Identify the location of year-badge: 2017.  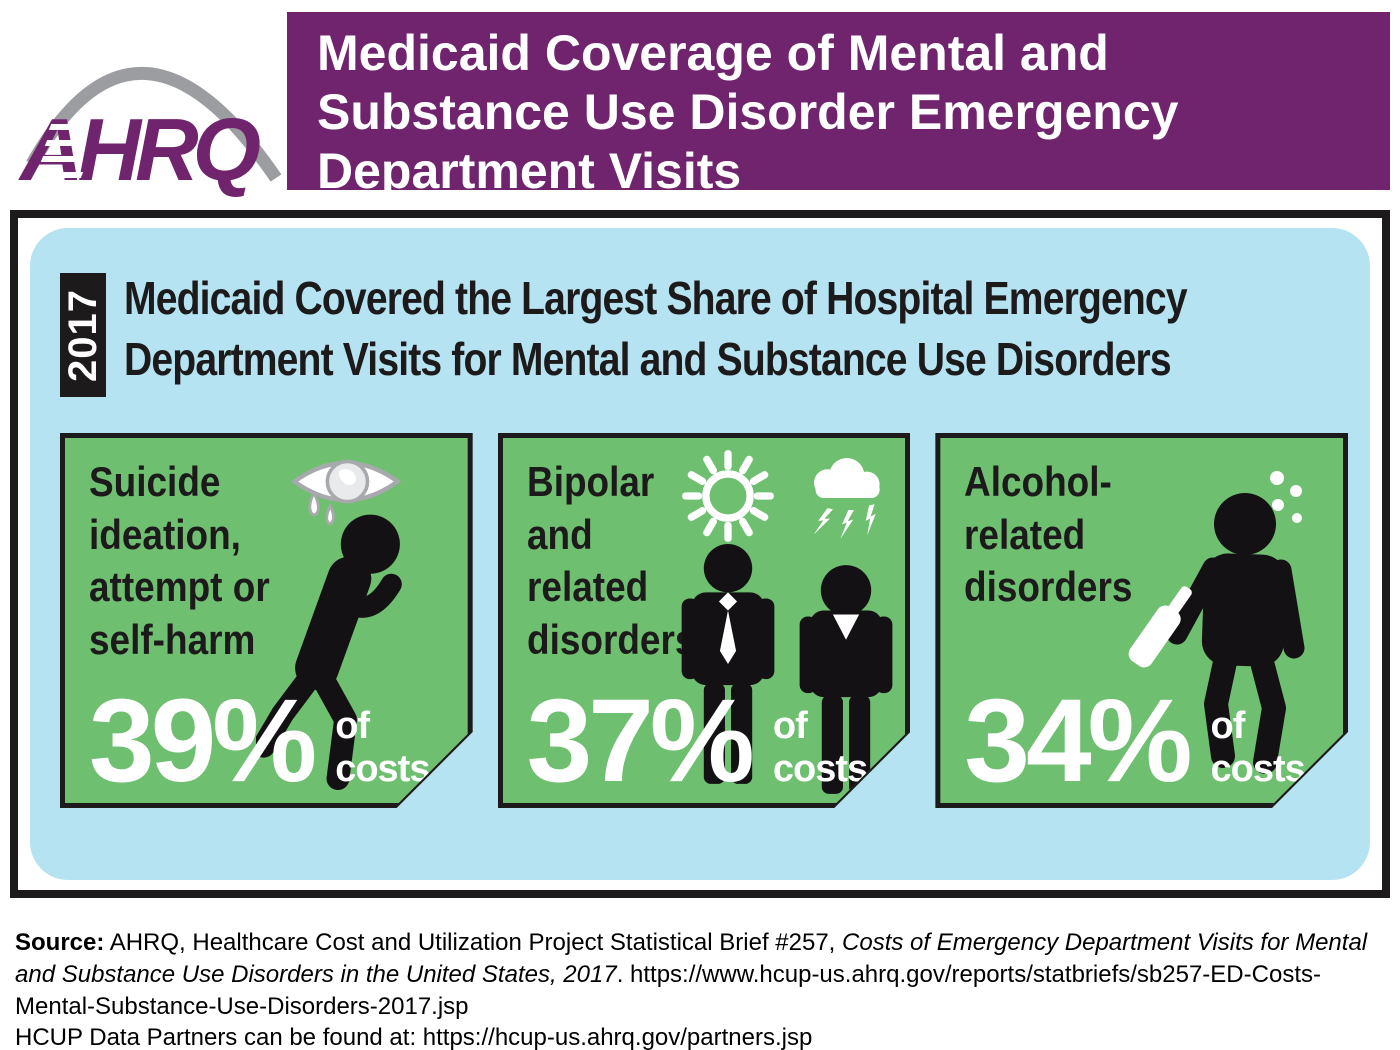
(83, 335).